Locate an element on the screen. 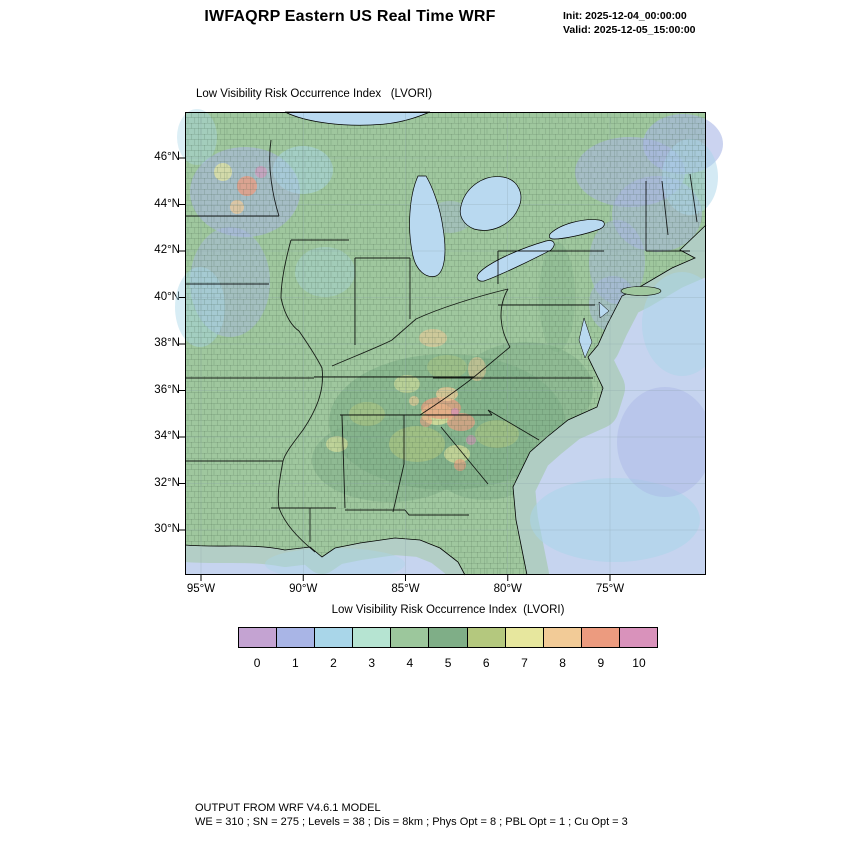  colorbar-tick-label: 5 is located at coordinates (448, 663).